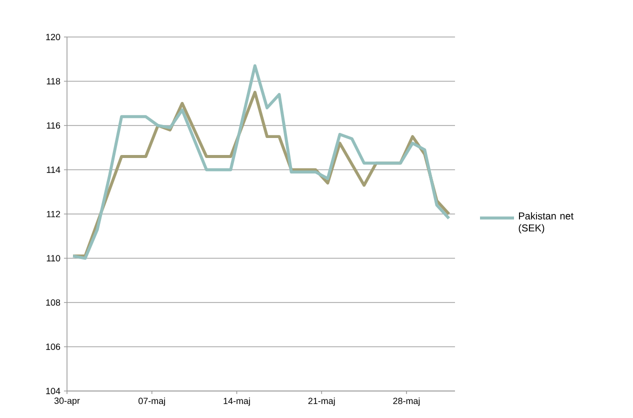 This screenshot has height=418, width=633. I want to click on y-tick-label: 114, so click(53, 169).